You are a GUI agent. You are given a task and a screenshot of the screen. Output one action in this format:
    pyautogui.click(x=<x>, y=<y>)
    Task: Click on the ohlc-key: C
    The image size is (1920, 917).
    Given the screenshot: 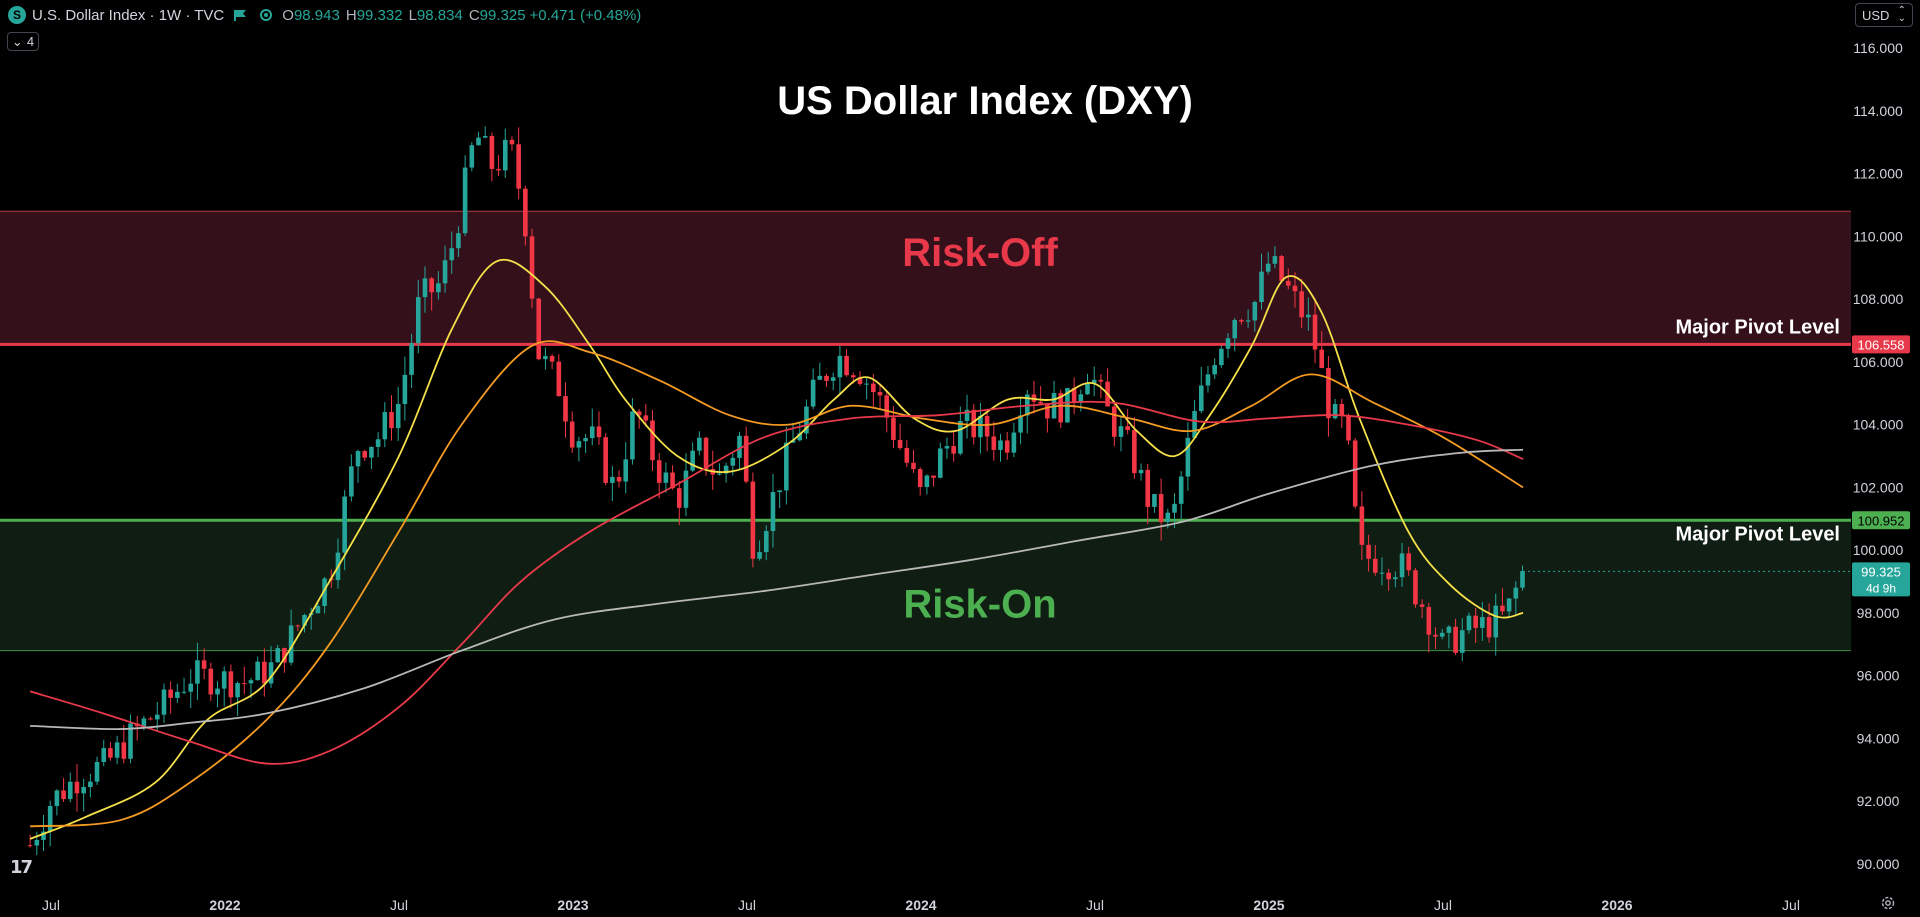 What is the action you would take?
    pyautogui.click(x=474, y=15)
    